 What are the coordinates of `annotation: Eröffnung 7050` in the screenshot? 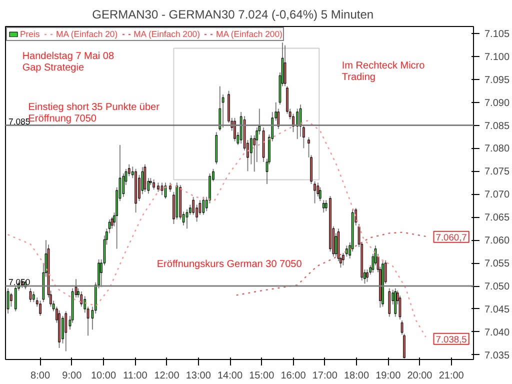 It's located at (62, 119).